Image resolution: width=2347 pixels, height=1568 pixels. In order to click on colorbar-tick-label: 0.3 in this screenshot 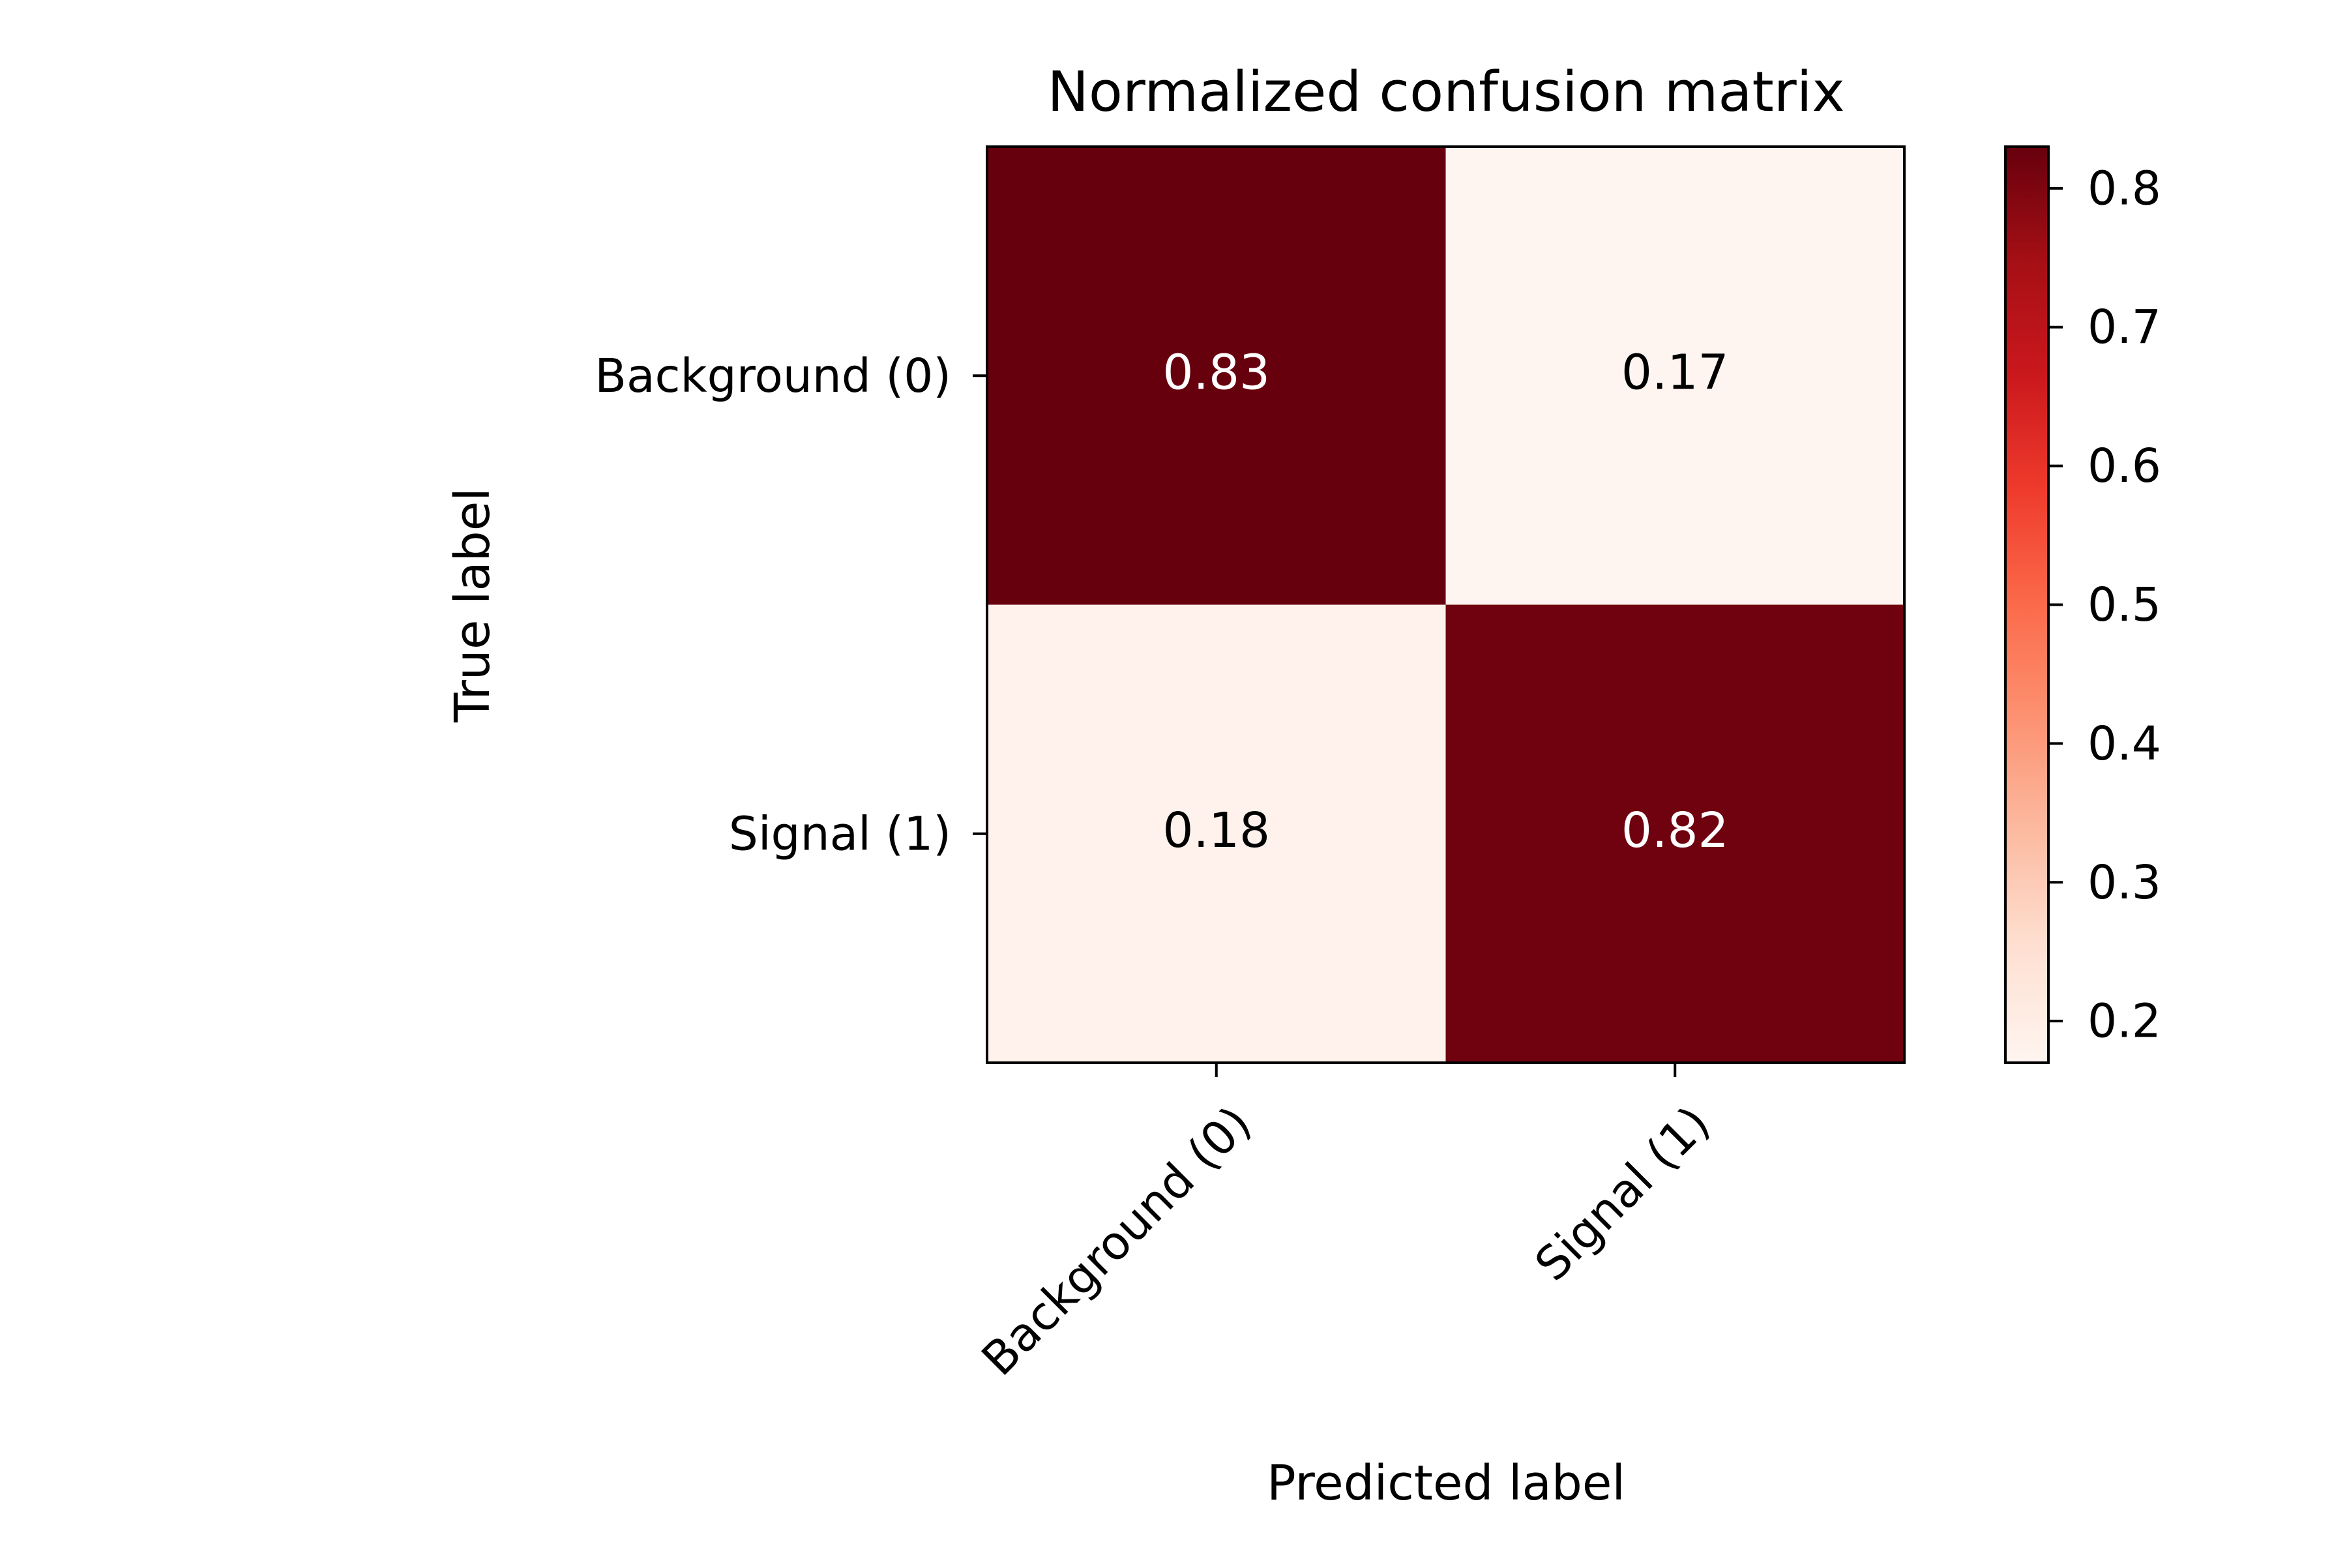, I will do `click(2124, 883)`.